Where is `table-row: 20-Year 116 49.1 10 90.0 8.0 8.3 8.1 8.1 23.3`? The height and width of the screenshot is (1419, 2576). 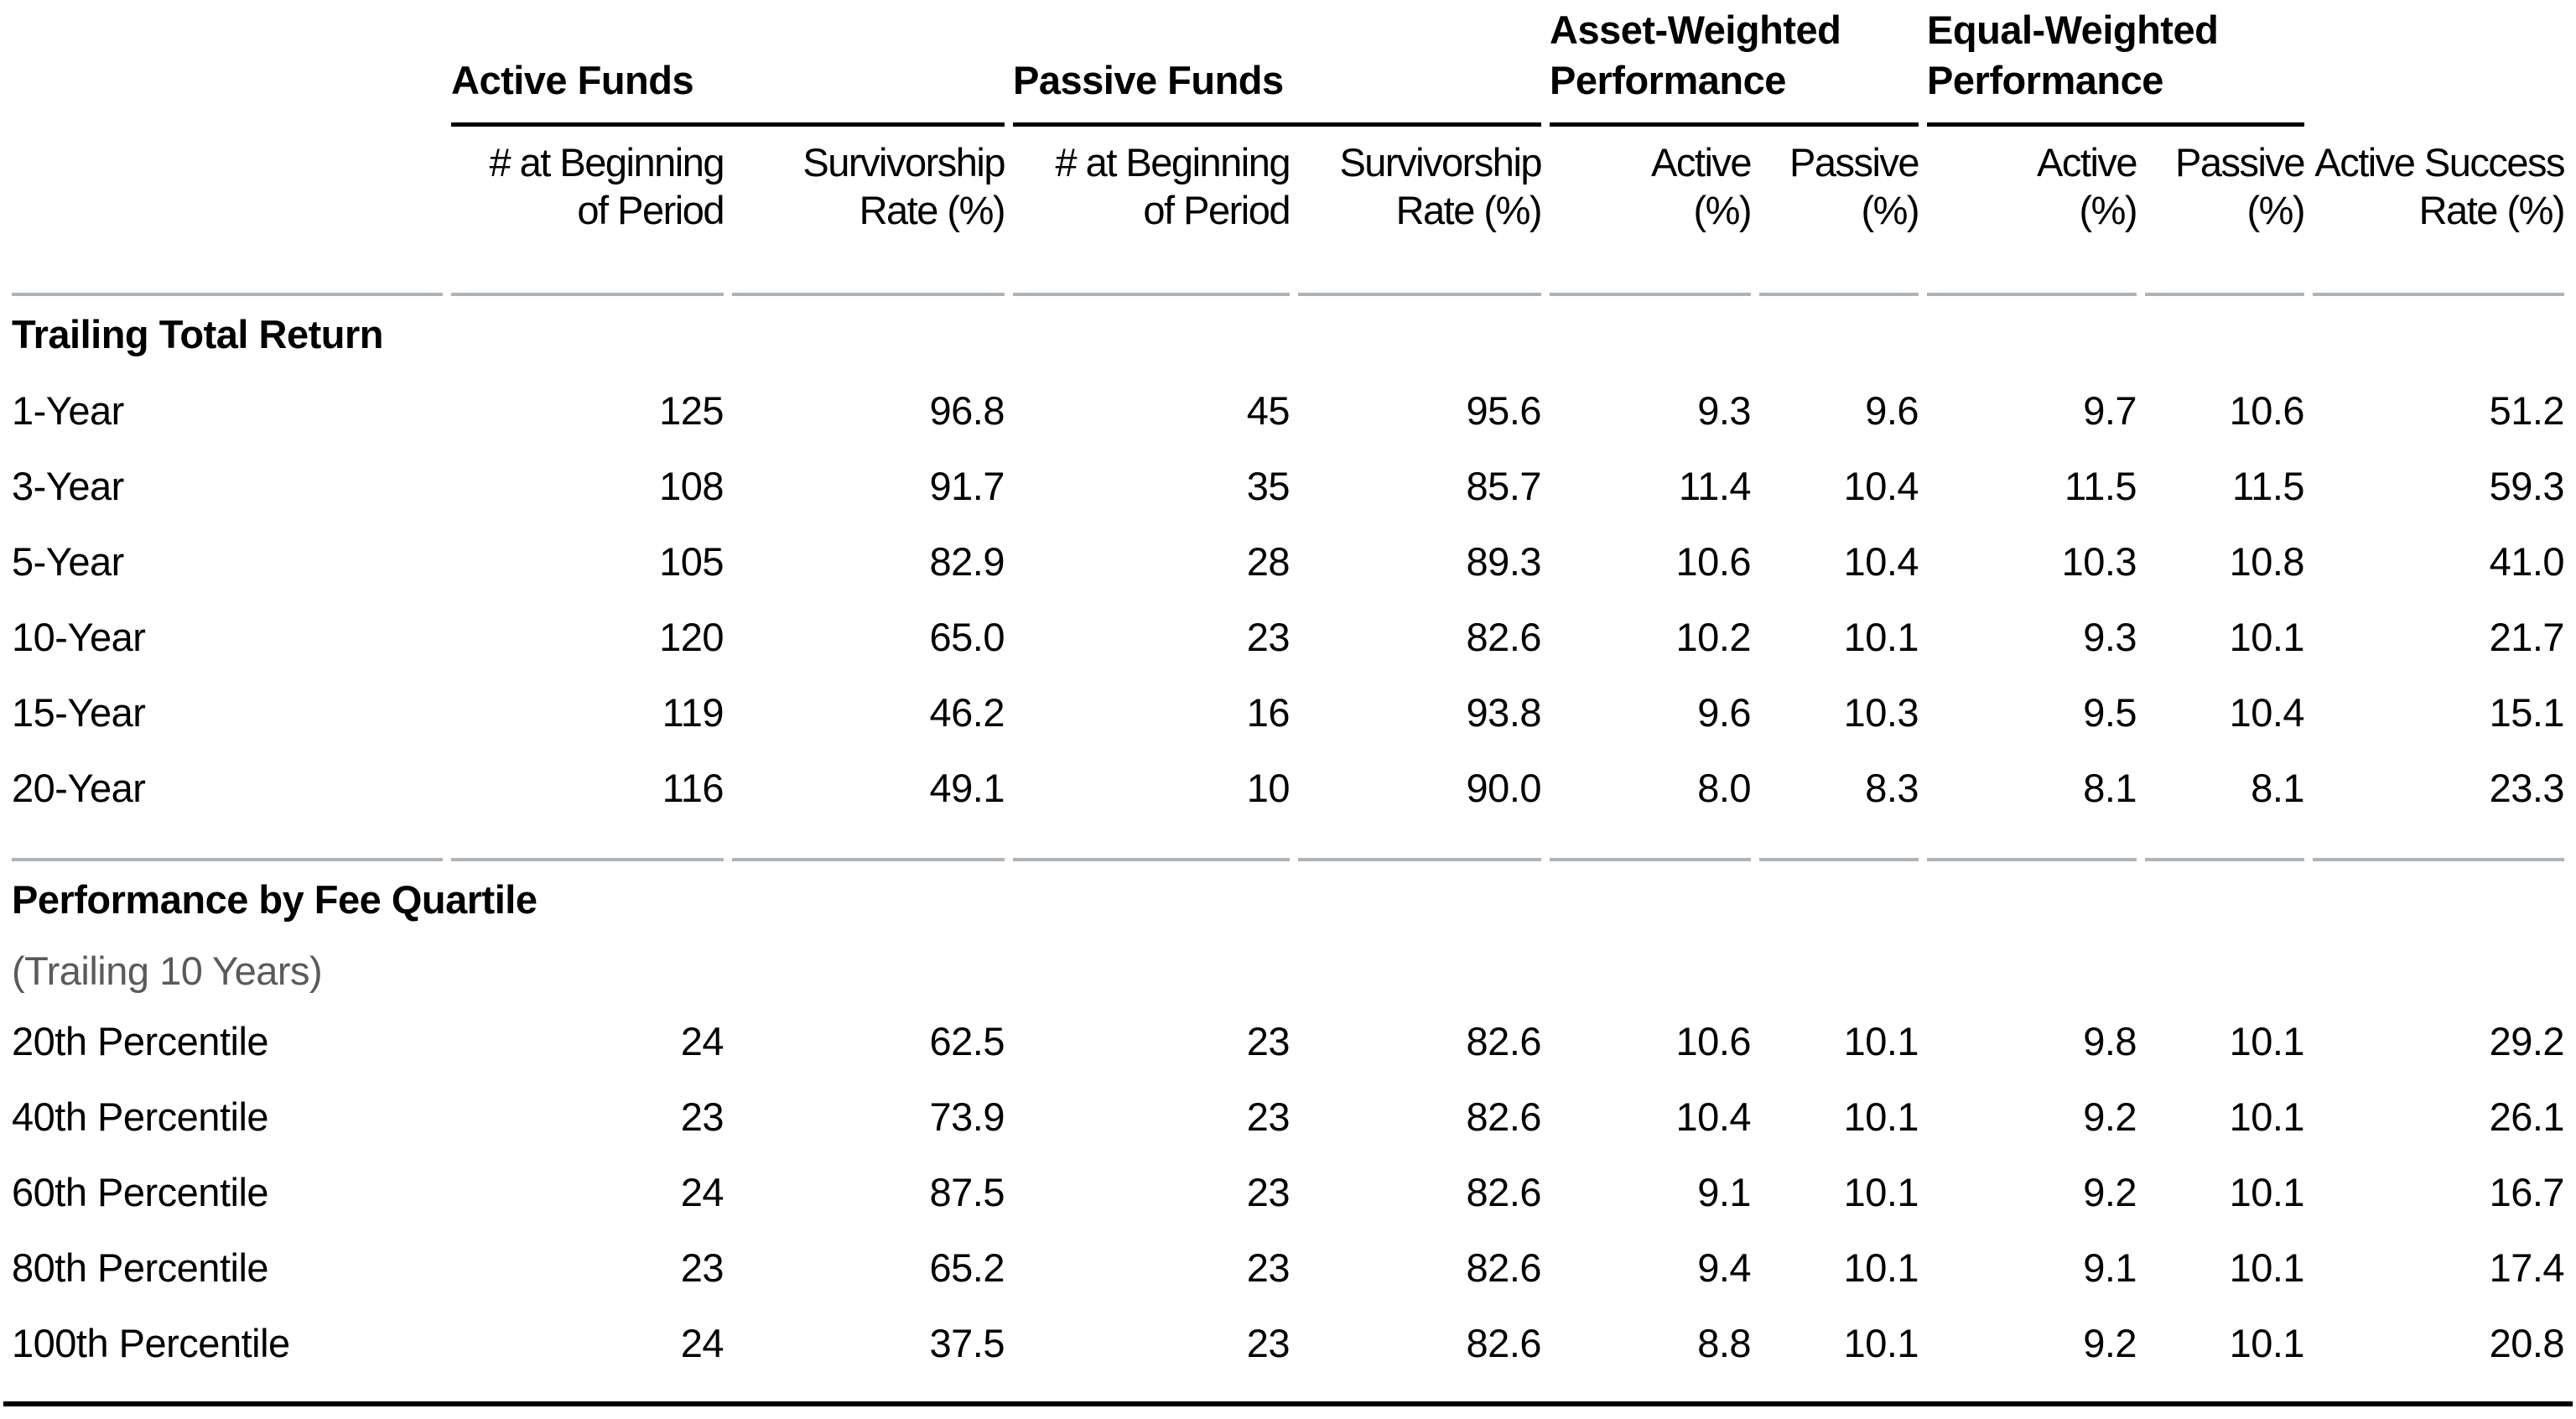 table-row: 20-Year 116 49.1 10 90.0 8.0 8.3 8.1 8.1 23.3 is located at coordinates (1288, 806).